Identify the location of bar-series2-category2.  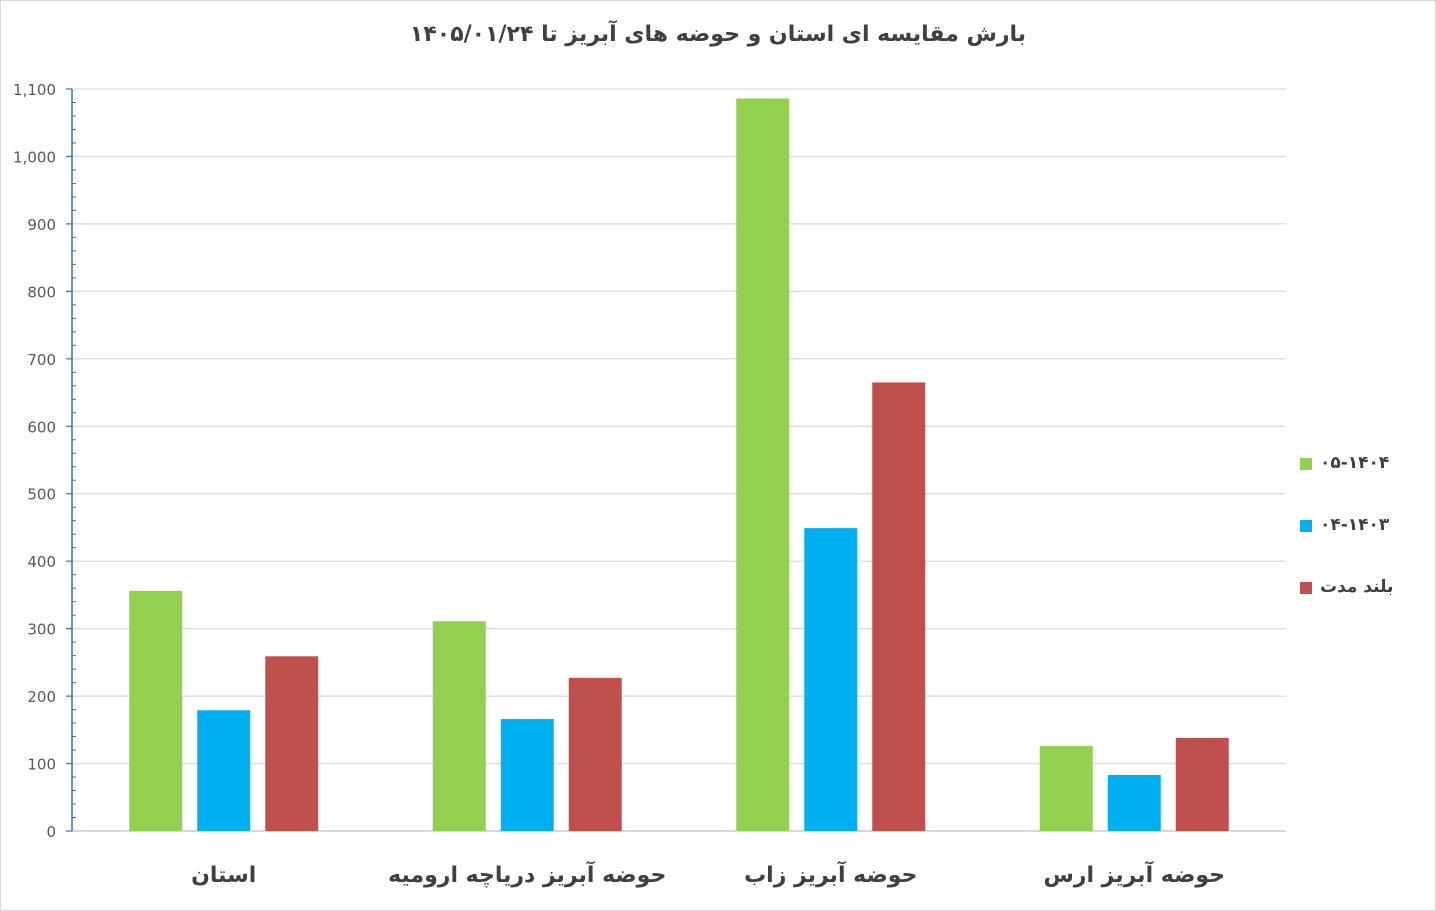
(527, 775).